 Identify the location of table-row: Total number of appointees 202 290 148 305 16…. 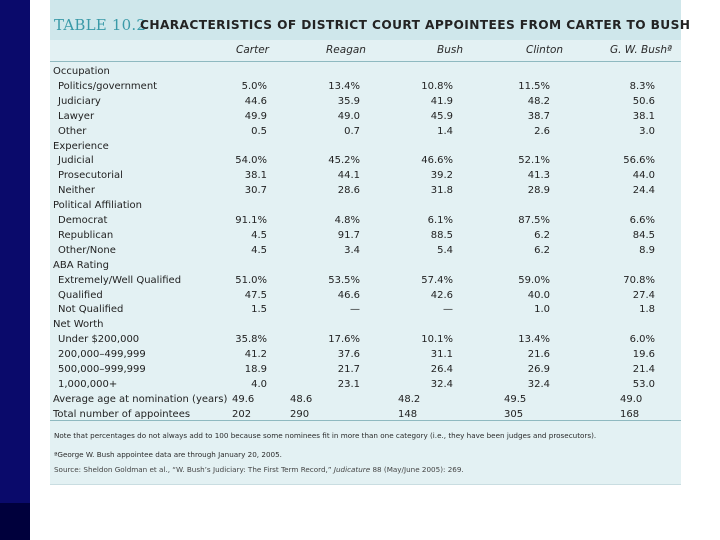
(365, 416).